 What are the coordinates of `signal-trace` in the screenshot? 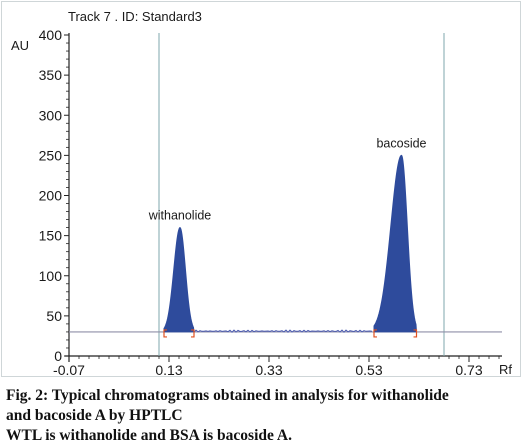 It's located at (283, 331).